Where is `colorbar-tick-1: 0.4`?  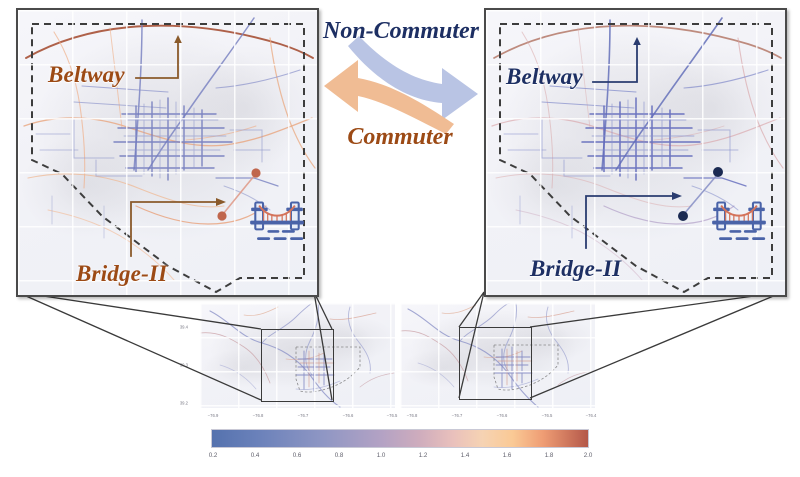
colorbar-tick-1: 0.4 is located at coordinates (255, 455).